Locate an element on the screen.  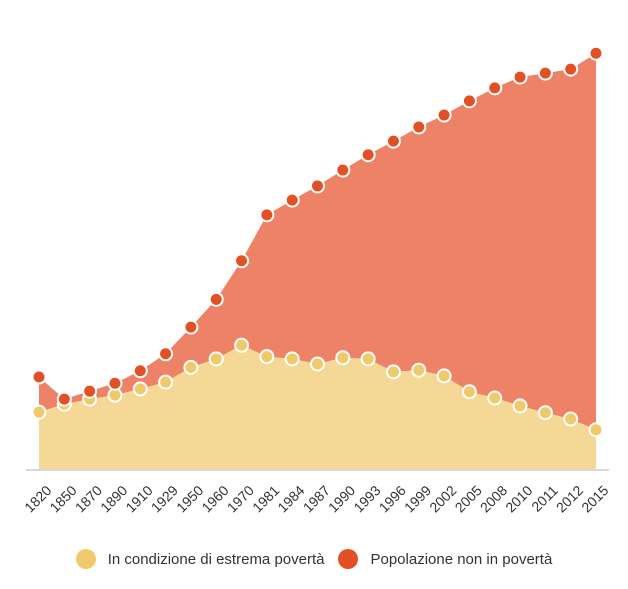
x-tick-label-2015: 2015 is located at coordinates (594, 498).